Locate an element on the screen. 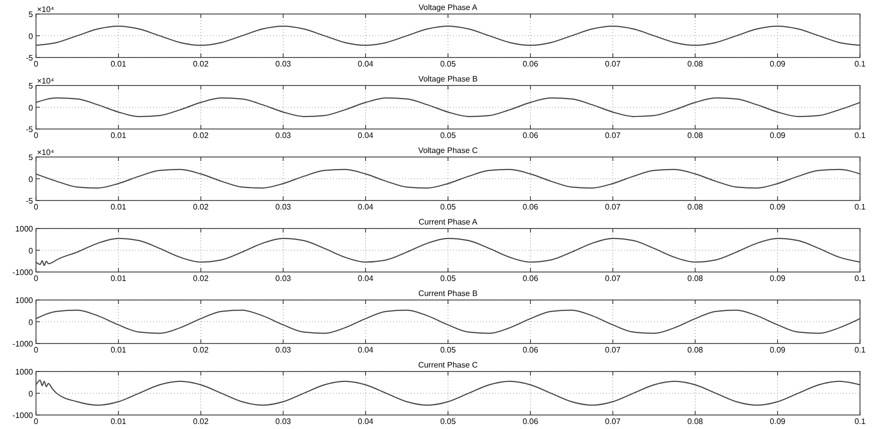 This screenshot has width=878, height=429. chart-title: Voltage Phase B is located at coordinates (448, 79).